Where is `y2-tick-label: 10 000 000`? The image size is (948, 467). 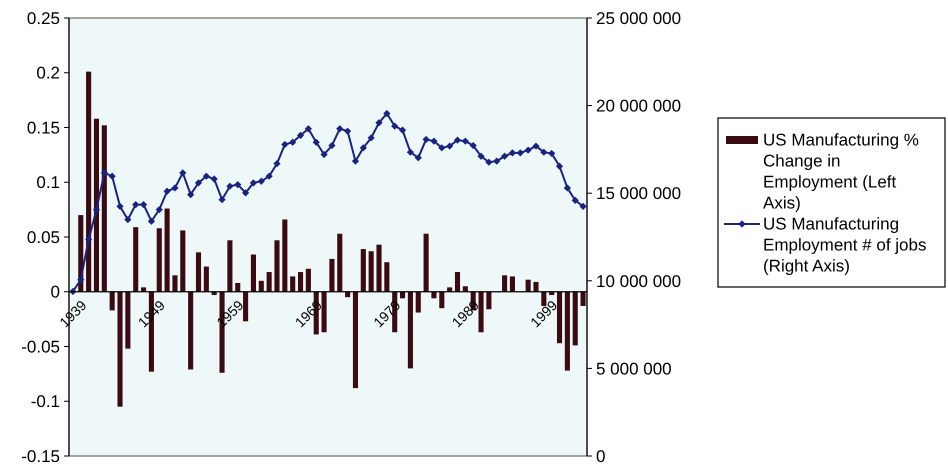 y2-tick-label: 10 000 000 is located at coordinates (639, 281).